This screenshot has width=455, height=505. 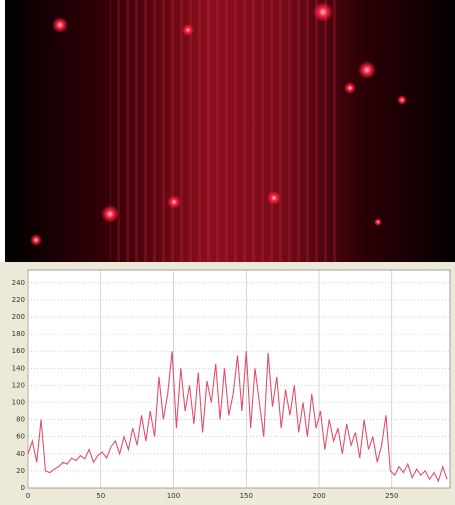 What do you see at coordinates (20, 420) in the screenshot?
I see `y-tick-label: 80` at bounding box center [20, 420].